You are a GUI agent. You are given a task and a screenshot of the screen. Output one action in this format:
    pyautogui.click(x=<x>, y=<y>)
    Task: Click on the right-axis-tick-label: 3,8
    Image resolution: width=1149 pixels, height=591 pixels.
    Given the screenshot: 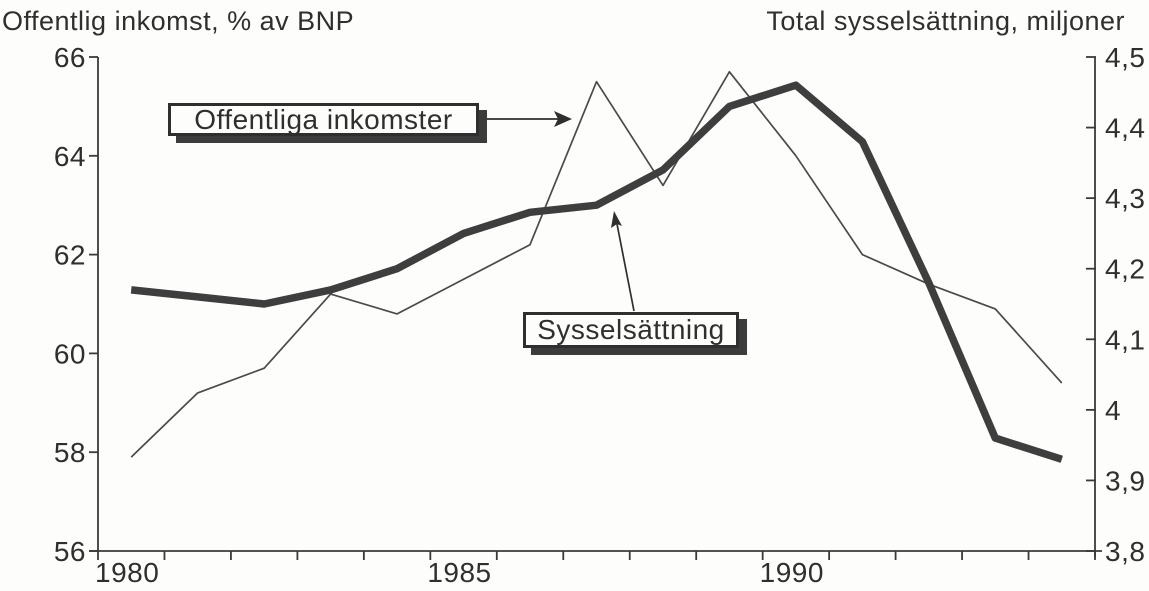 What is the action you would take?
    pyautogui.click(x=1125, y=551)
    